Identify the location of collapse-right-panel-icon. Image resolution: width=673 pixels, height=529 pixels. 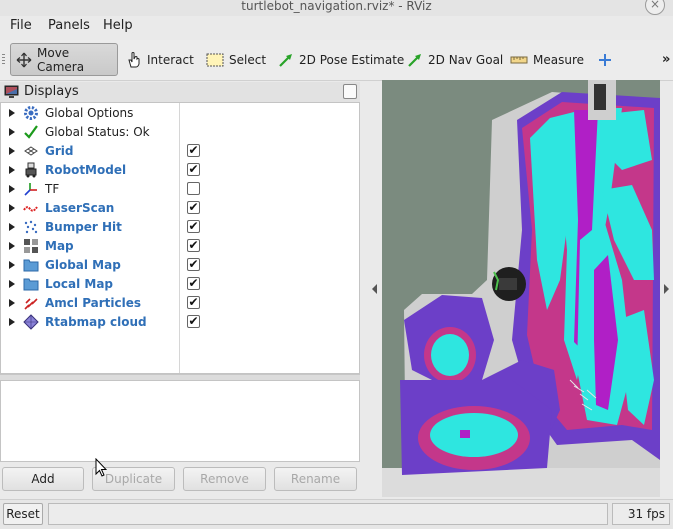
(666, 289).